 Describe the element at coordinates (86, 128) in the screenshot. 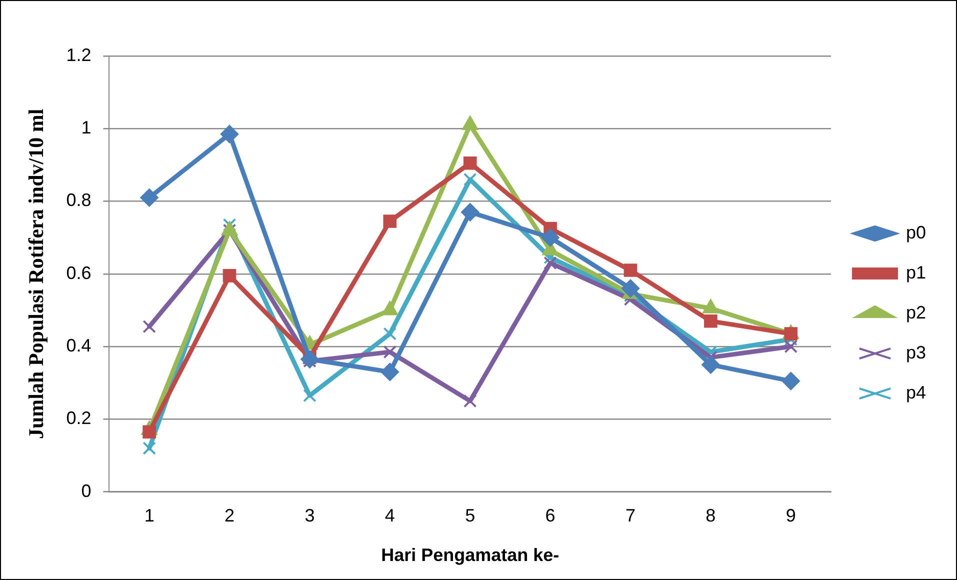

I see `y-tick-label: 1` at that location.